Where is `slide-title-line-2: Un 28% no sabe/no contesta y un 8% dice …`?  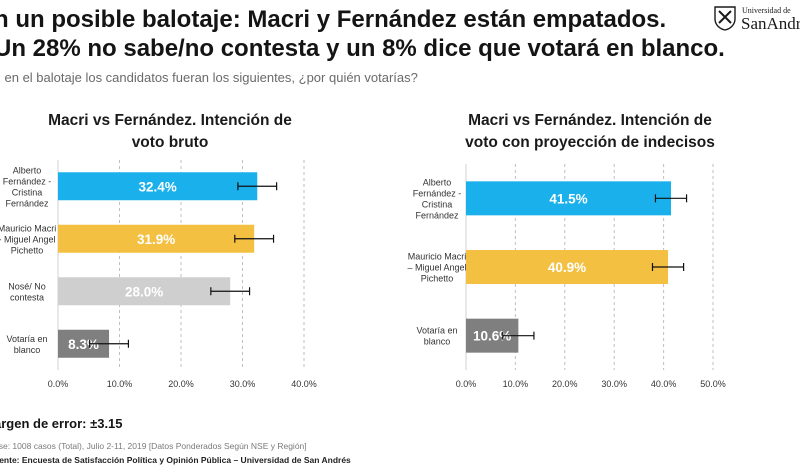 slide-title-line-2: Un 28% no sabe/no contesta y un 8% dice … is located at coordinates (362, 48).